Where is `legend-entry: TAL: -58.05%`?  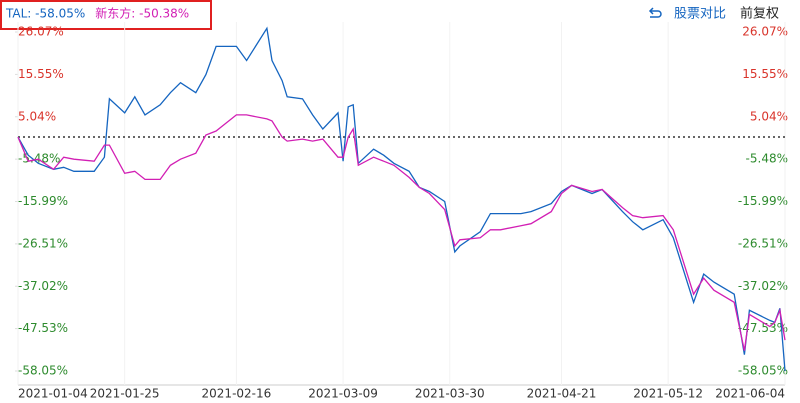 legend-entry: TAL: -58.05% is located at coordinates (45, 14).